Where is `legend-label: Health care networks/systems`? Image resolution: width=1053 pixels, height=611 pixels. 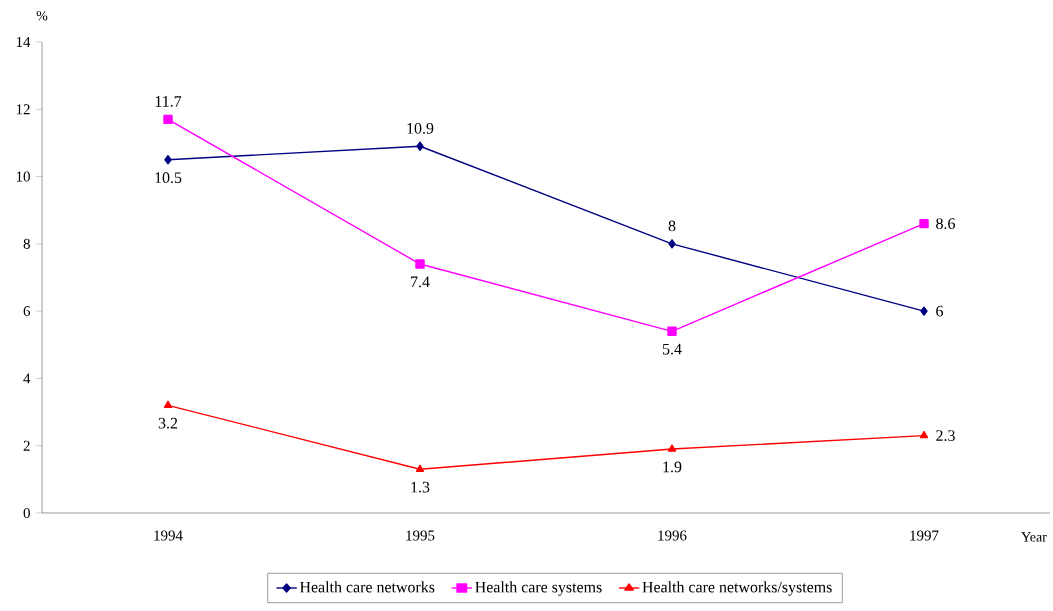 legend-label: Health care networks/systems is located at coordinates (737, 588).